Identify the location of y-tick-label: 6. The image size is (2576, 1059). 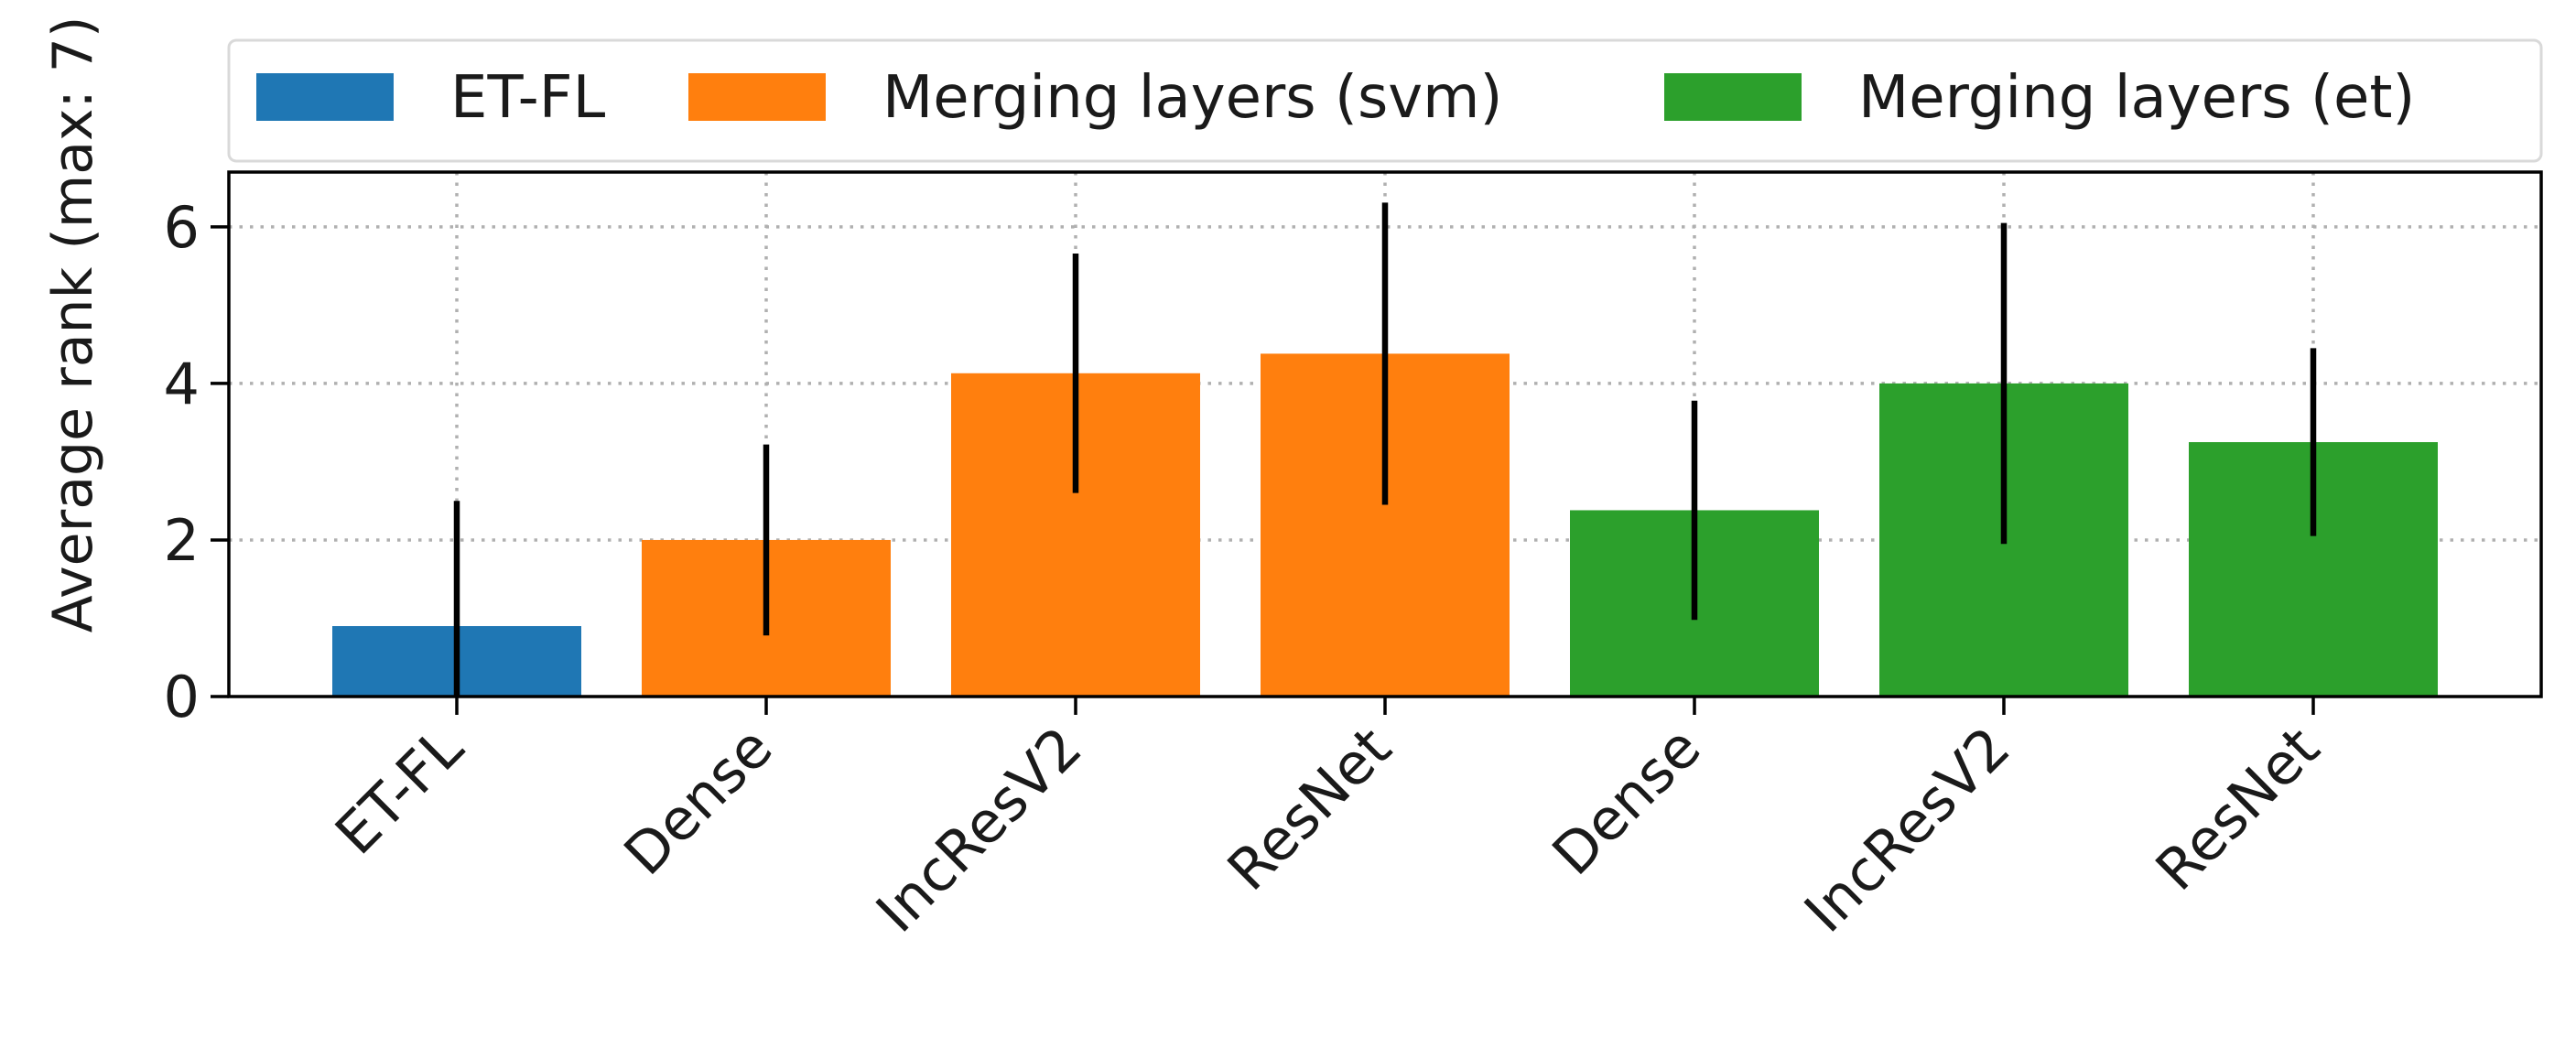
(182, 227).